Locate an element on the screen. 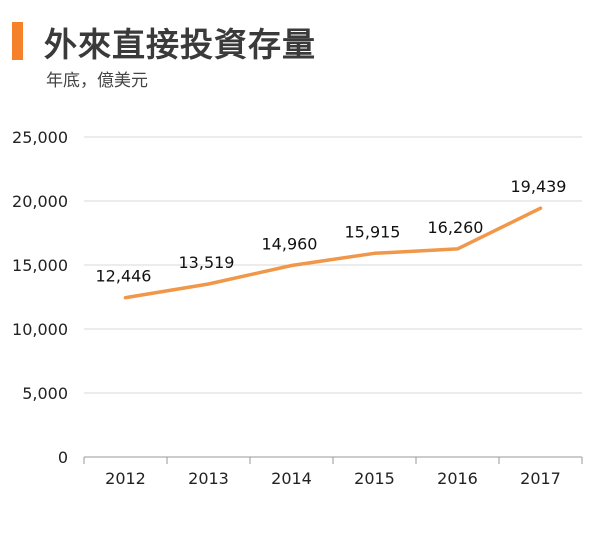  x-axis-ticks: 2012 2013 2014 2015 2016 2017 is located at coordinates (333, 478).